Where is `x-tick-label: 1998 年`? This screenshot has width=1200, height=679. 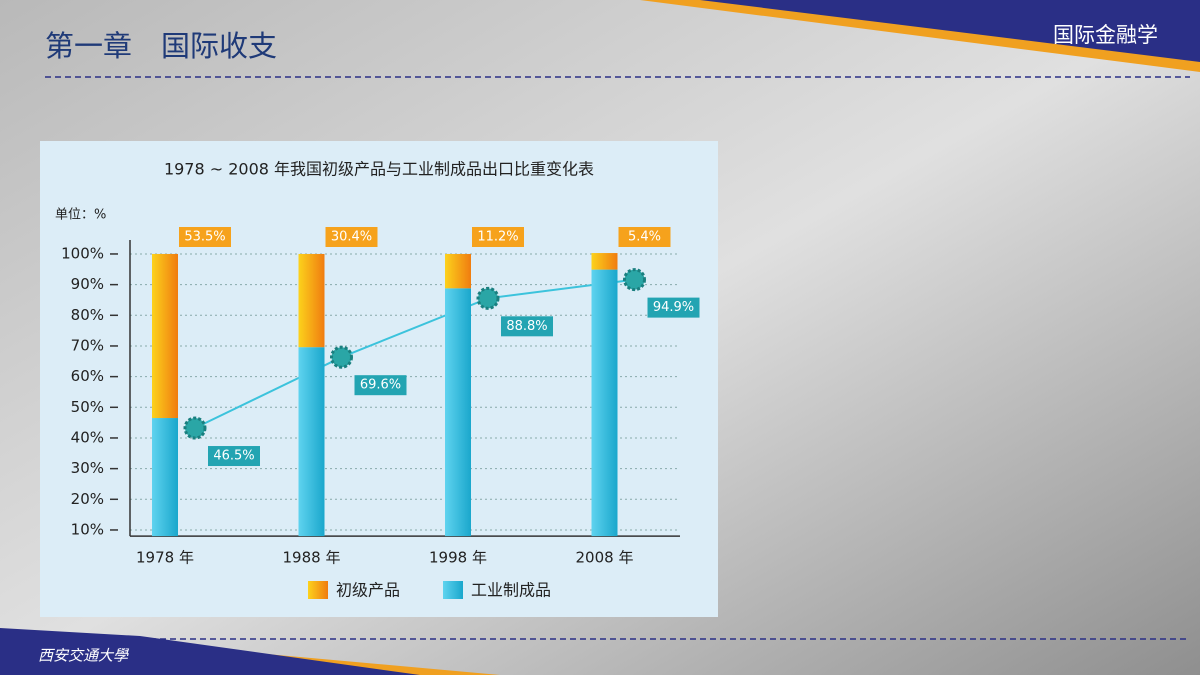 x-tick-label: 1998 年 is located at coordinates (458, 558).